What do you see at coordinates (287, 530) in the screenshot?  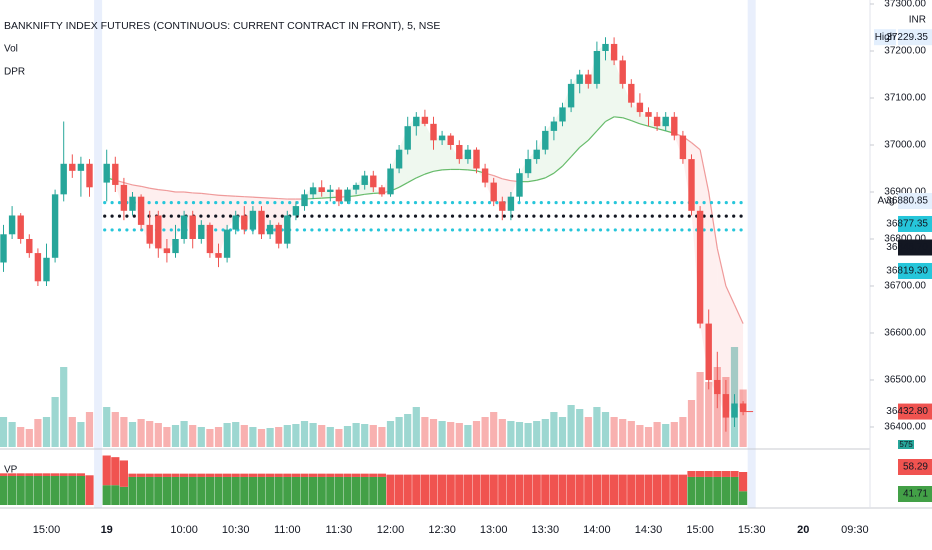 I see `x-tick-label: 11:00` at bounding box center [287, 530].